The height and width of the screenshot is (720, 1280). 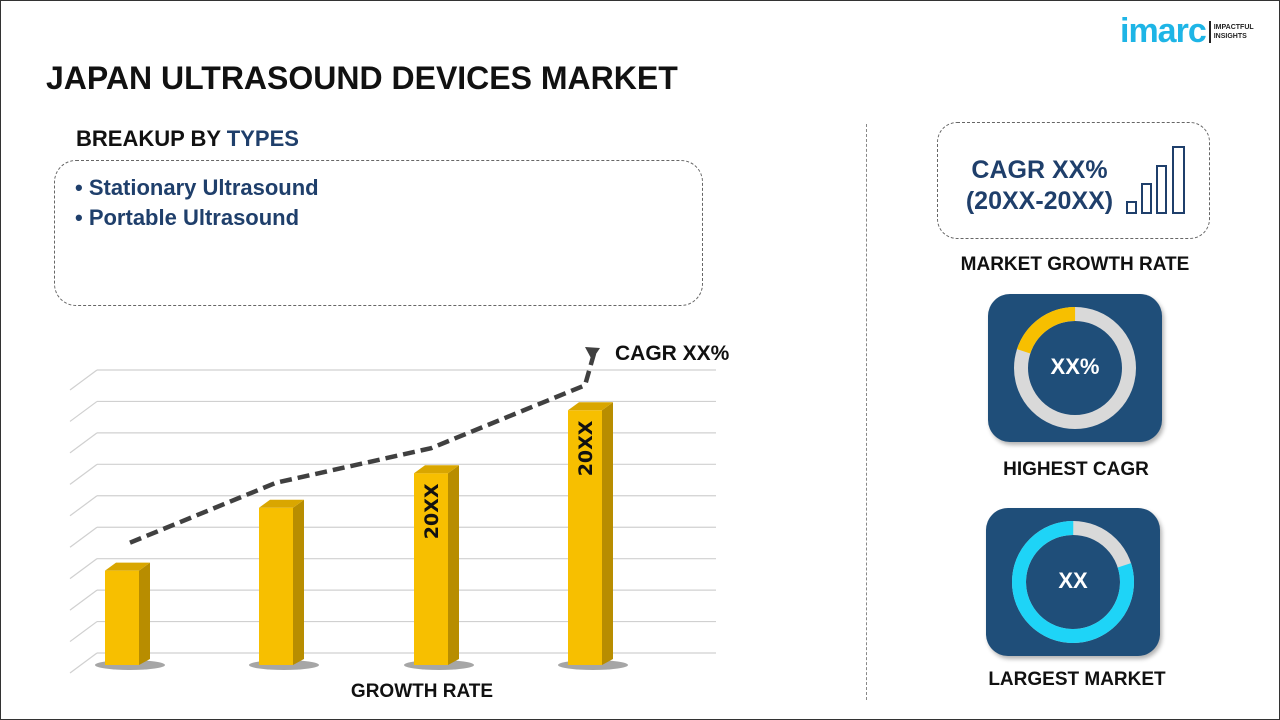 I want to click on divider, so click(x=866, y=412).